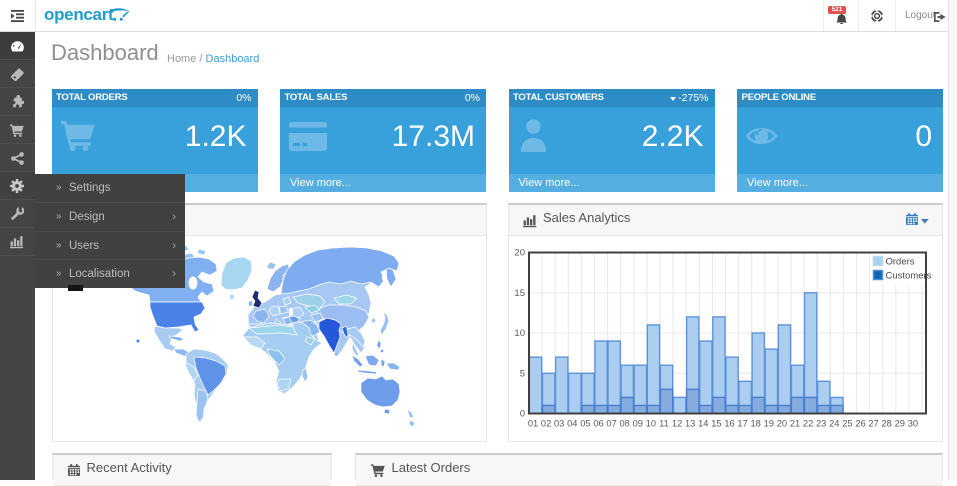 The width and height of the screenshot is (957, 486). Describe the element at coordinates (769, 424) in the screenshot. I see `svg-text: 19` at that location.